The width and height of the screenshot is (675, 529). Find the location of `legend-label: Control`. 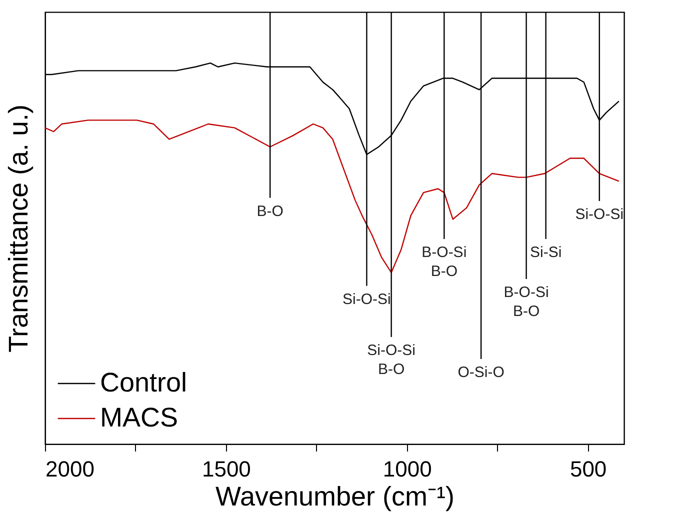

legend-label: Control is located at coordinates (144, 383).